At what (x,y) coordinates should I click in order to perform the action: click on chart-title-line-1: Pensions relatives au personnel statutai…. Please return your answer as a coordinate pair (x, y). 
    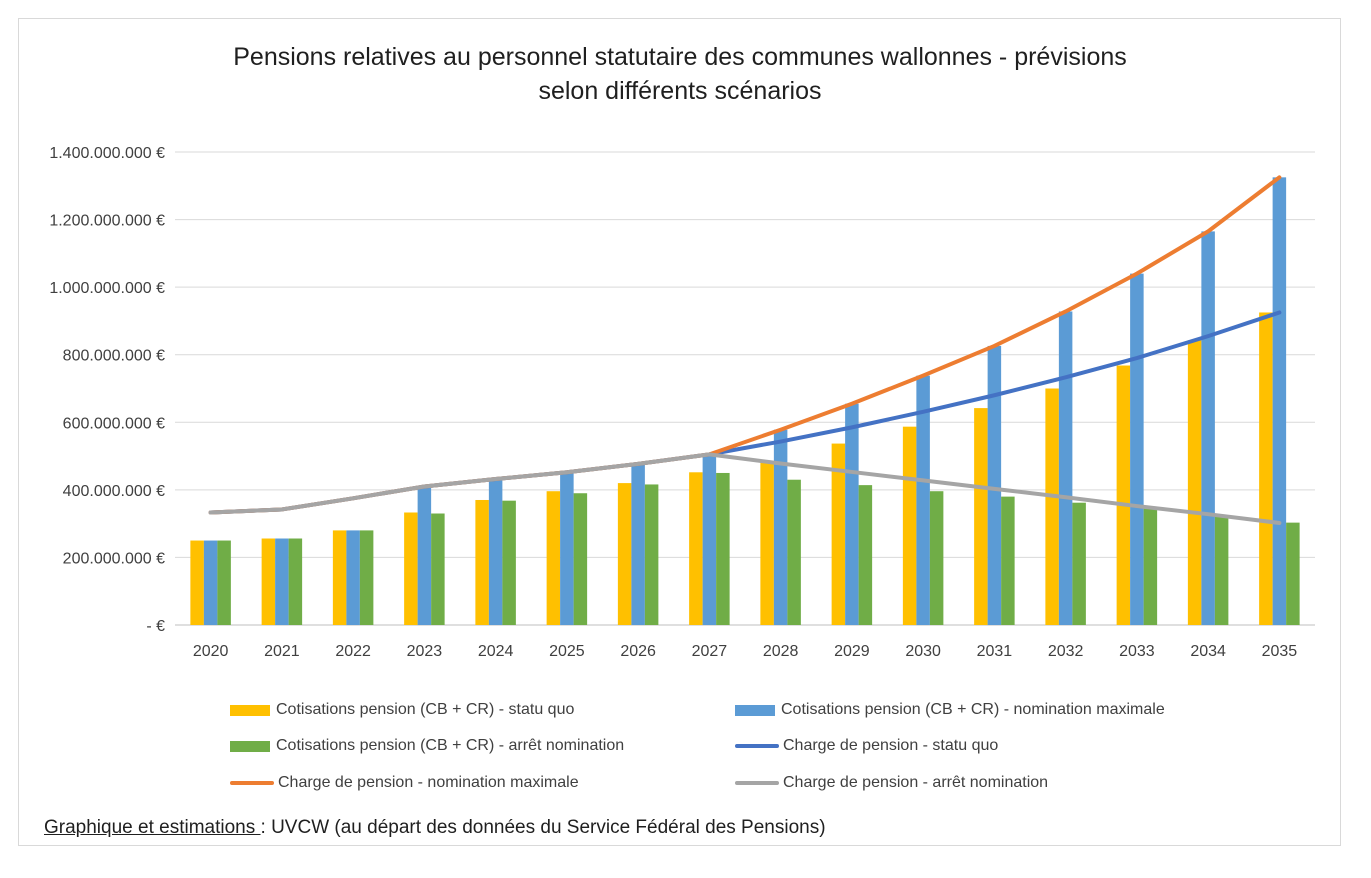
    Looking at the image, I should click on (680, 57).